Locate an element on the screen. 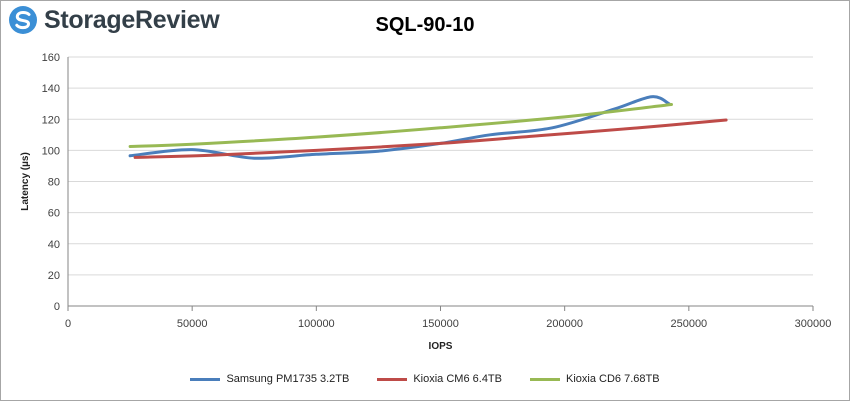  chart-title: SQL-90-10 is located at coordinates (425, 25).